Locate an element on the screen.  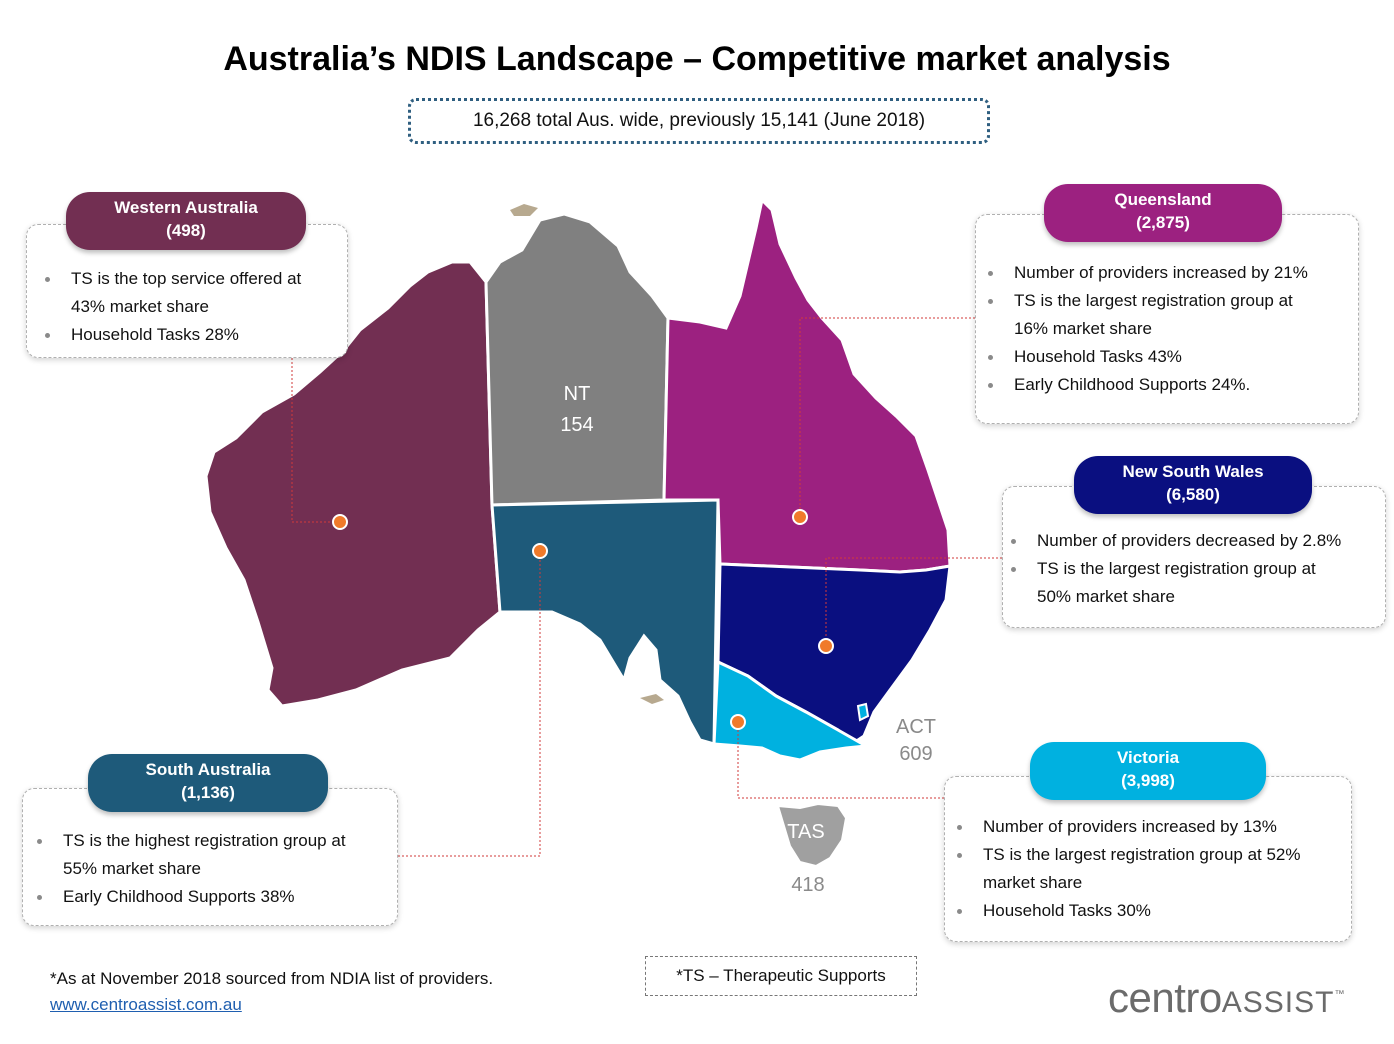
vic-name: Victoria is located at coordinates (1148, 757).